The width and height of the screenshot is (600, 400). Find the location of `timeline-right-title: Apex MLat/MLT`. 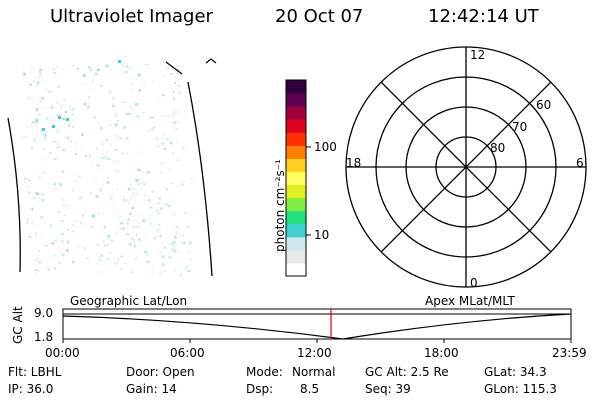

timeline-right-title: Apex MLat/MLT is located at coordinates (470, 301).